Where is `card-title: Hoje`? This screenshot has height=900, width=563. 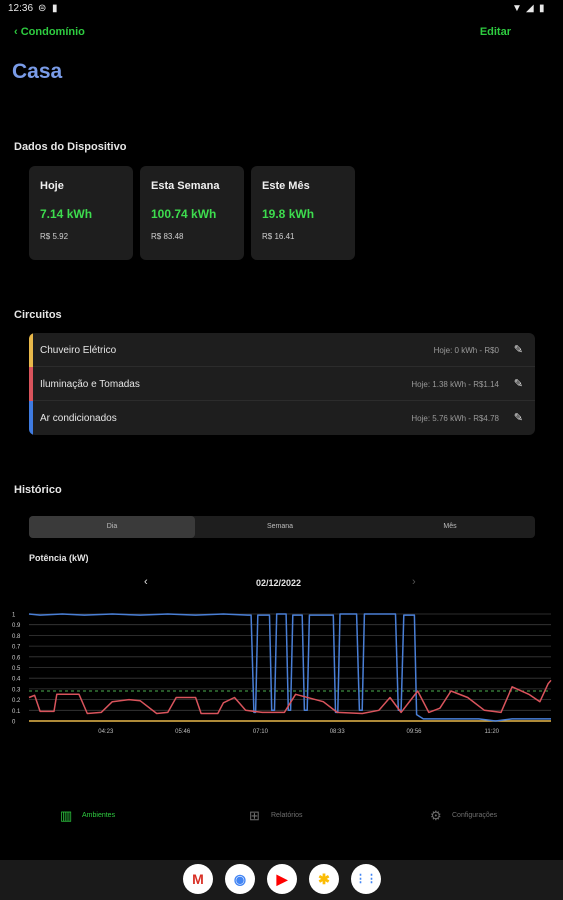 card-title: Hoje is located at coordinates (52, 186).